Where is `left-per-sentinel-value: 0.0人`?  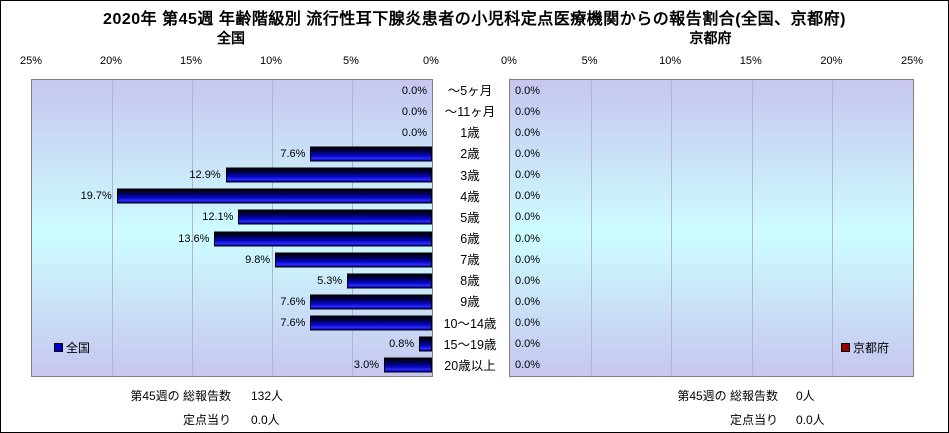 left-per-sentinel-value: 0.0人 is located at coordinates (265, 420).